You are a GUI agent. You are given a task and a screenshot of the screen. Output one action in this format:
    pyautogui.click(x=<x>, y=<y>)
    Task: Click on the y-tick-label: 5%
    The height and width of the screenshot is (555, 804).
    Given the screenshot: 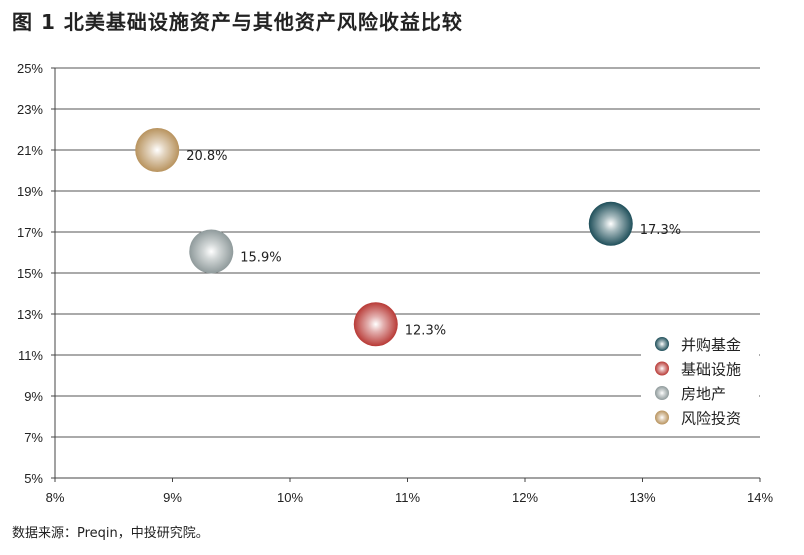 What is the action you would take?
    pyautogui.click(x=33, y=478)
    